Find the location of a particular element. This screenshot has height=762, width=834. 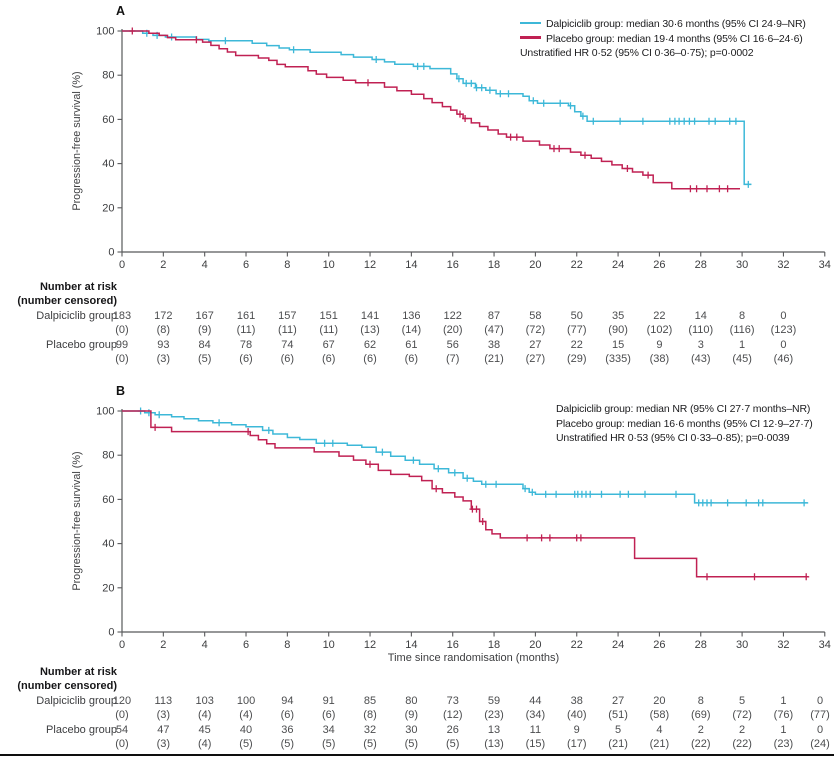

risk-count-cell: 87 is located at coordinates (494, 316).